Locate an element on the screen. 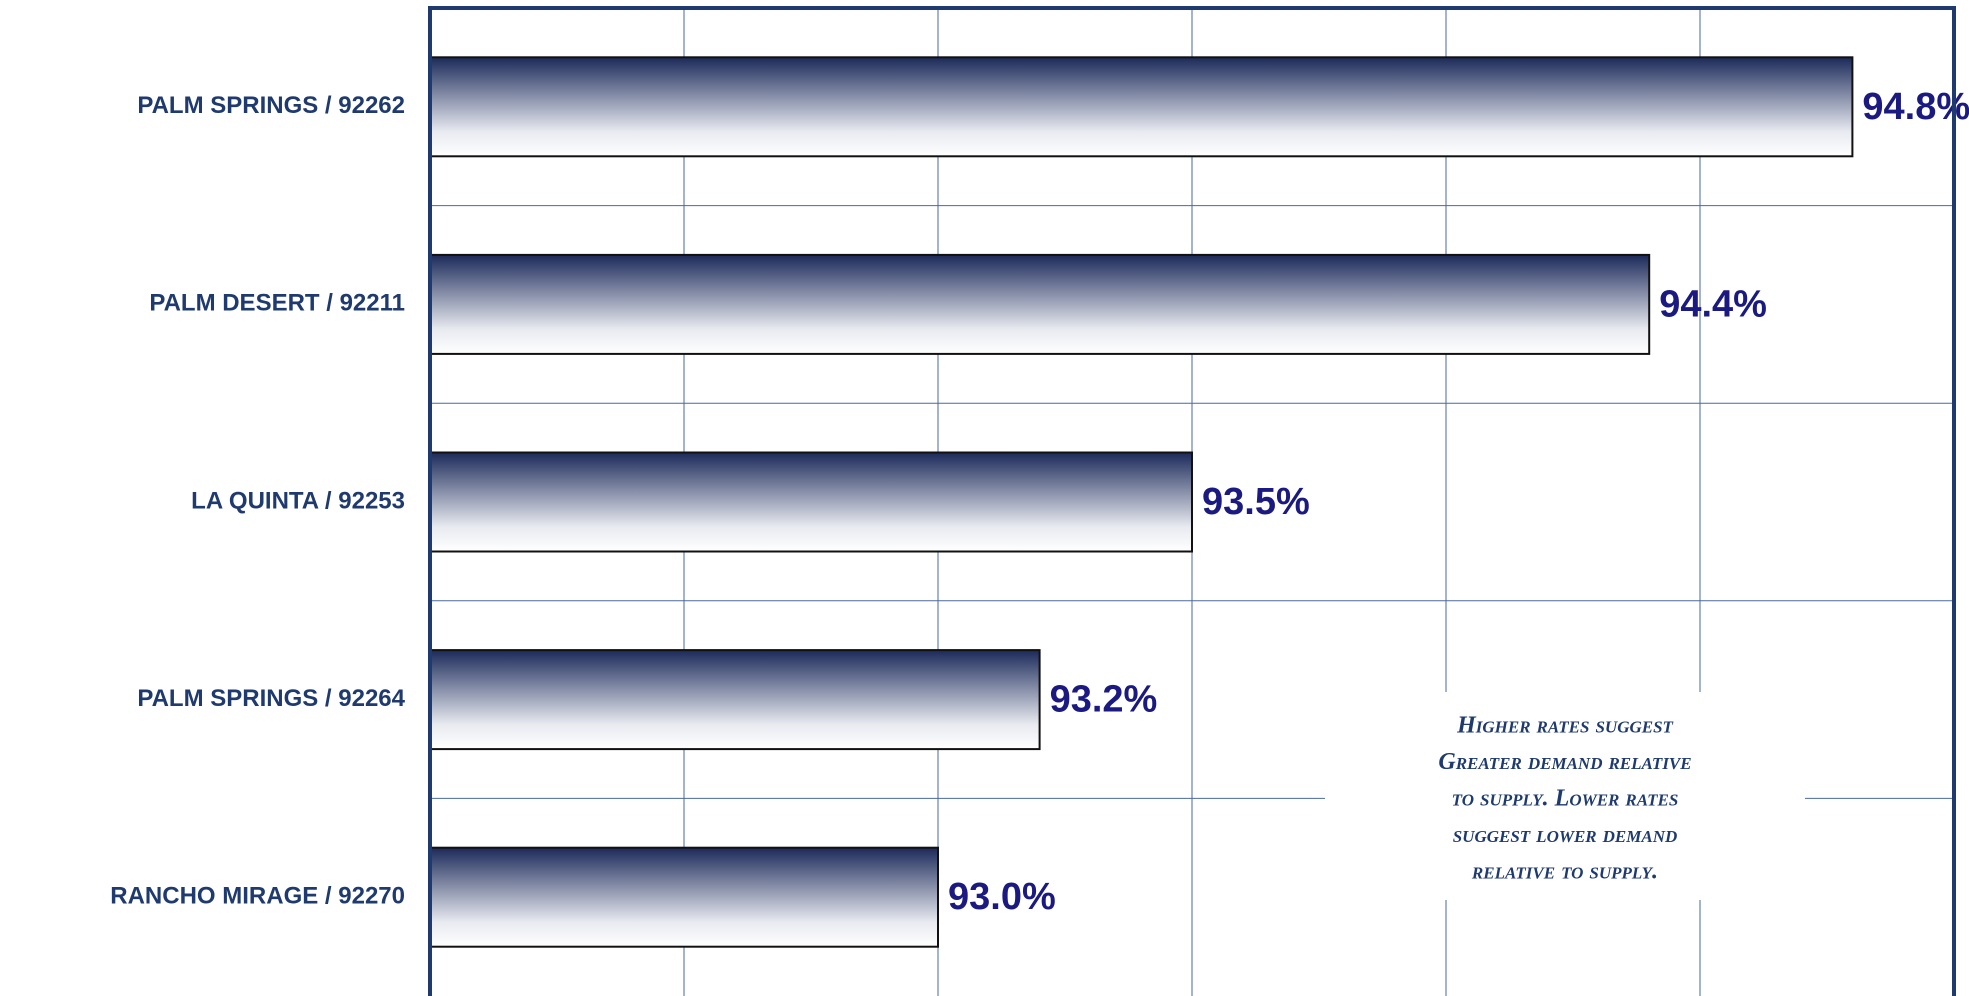 The image size is (1969, 996). value-label: 93.5% is located at coordinates (1256, 502).